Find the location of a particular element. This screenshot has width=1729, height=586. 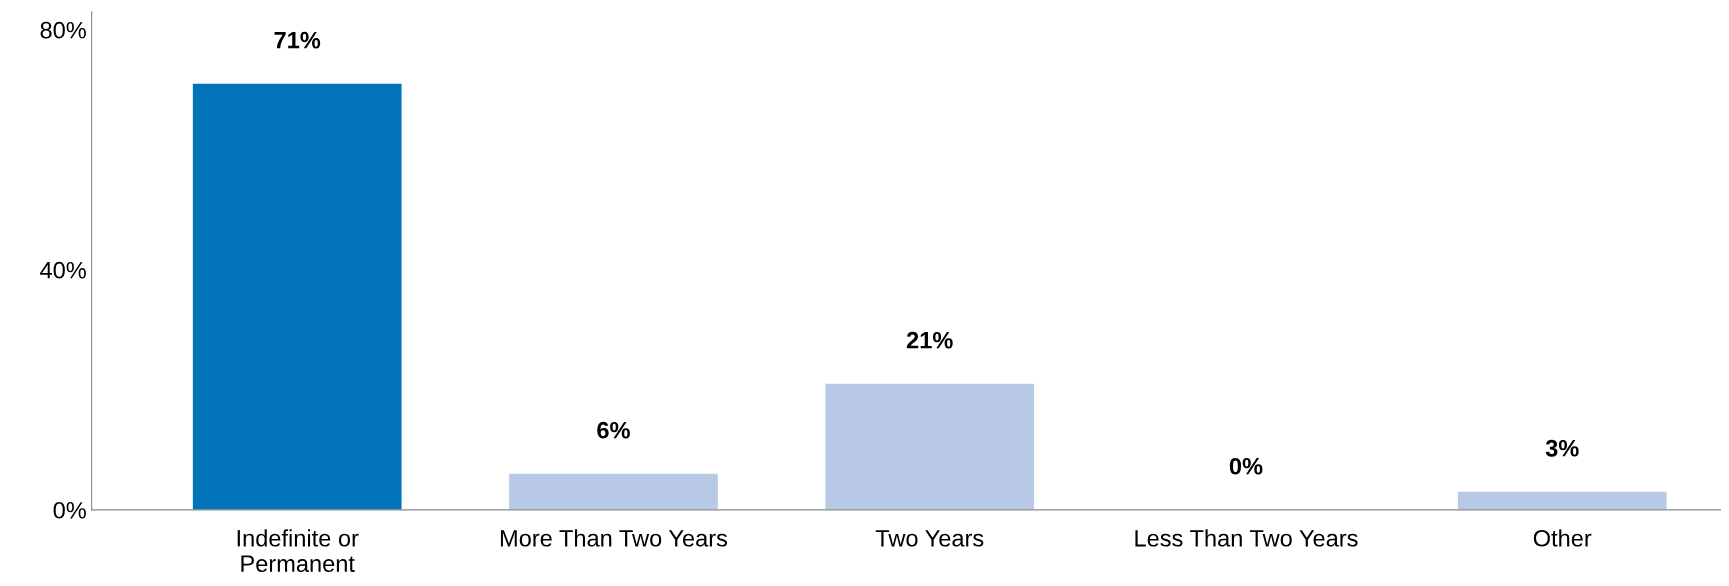

x-tick-label: Two Years is located at coordinates (929, 538).